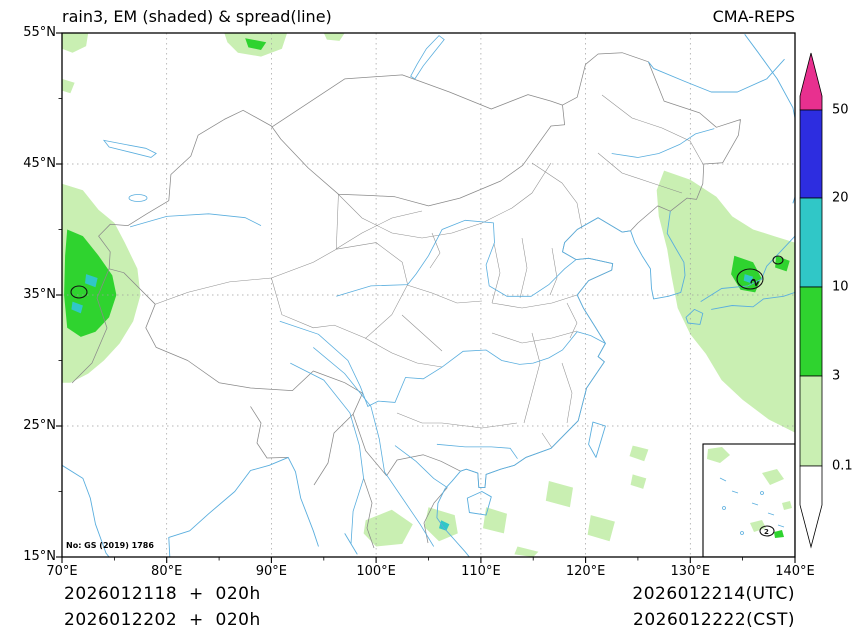  What do you see at coordinates (836, 376) in the screenshot?
I see `colorbar-label: 3` at bounding box center [836, 376].